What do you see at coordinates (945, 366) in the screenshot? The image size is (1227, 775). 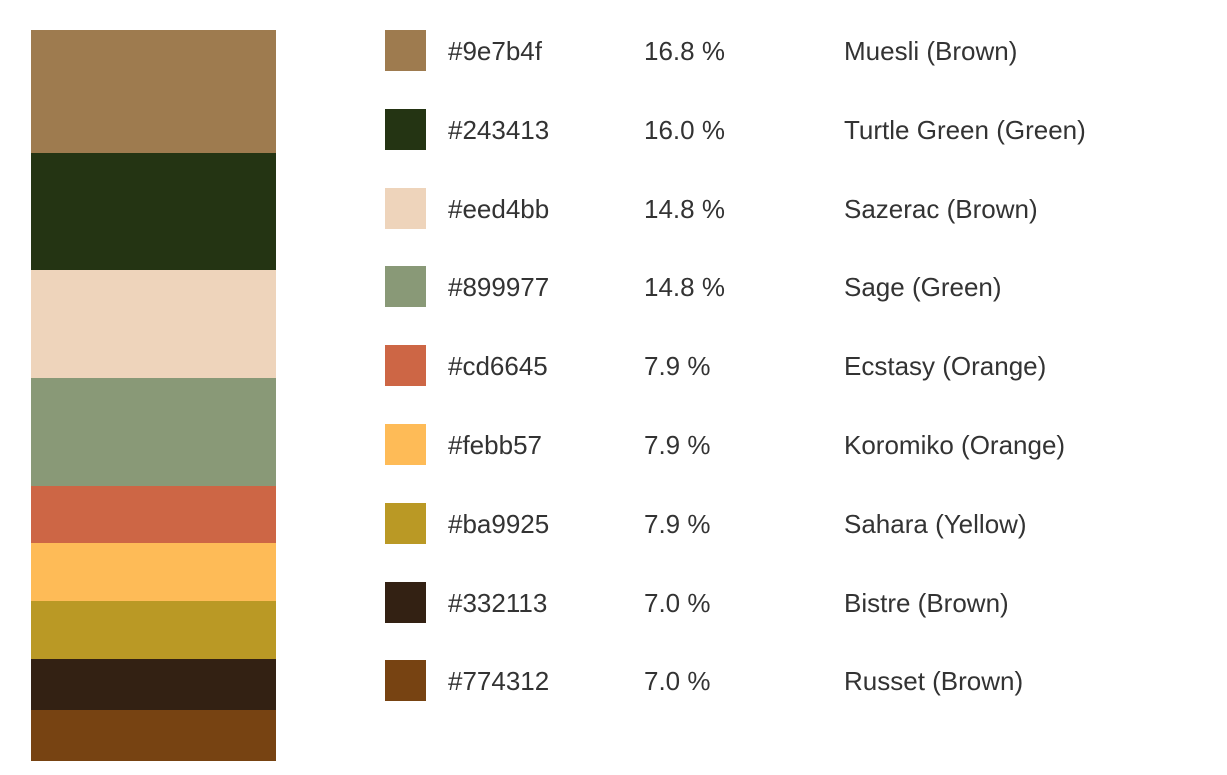 I see `color-name: Ecstasy (Orange)` at bounding box center [945, 366].